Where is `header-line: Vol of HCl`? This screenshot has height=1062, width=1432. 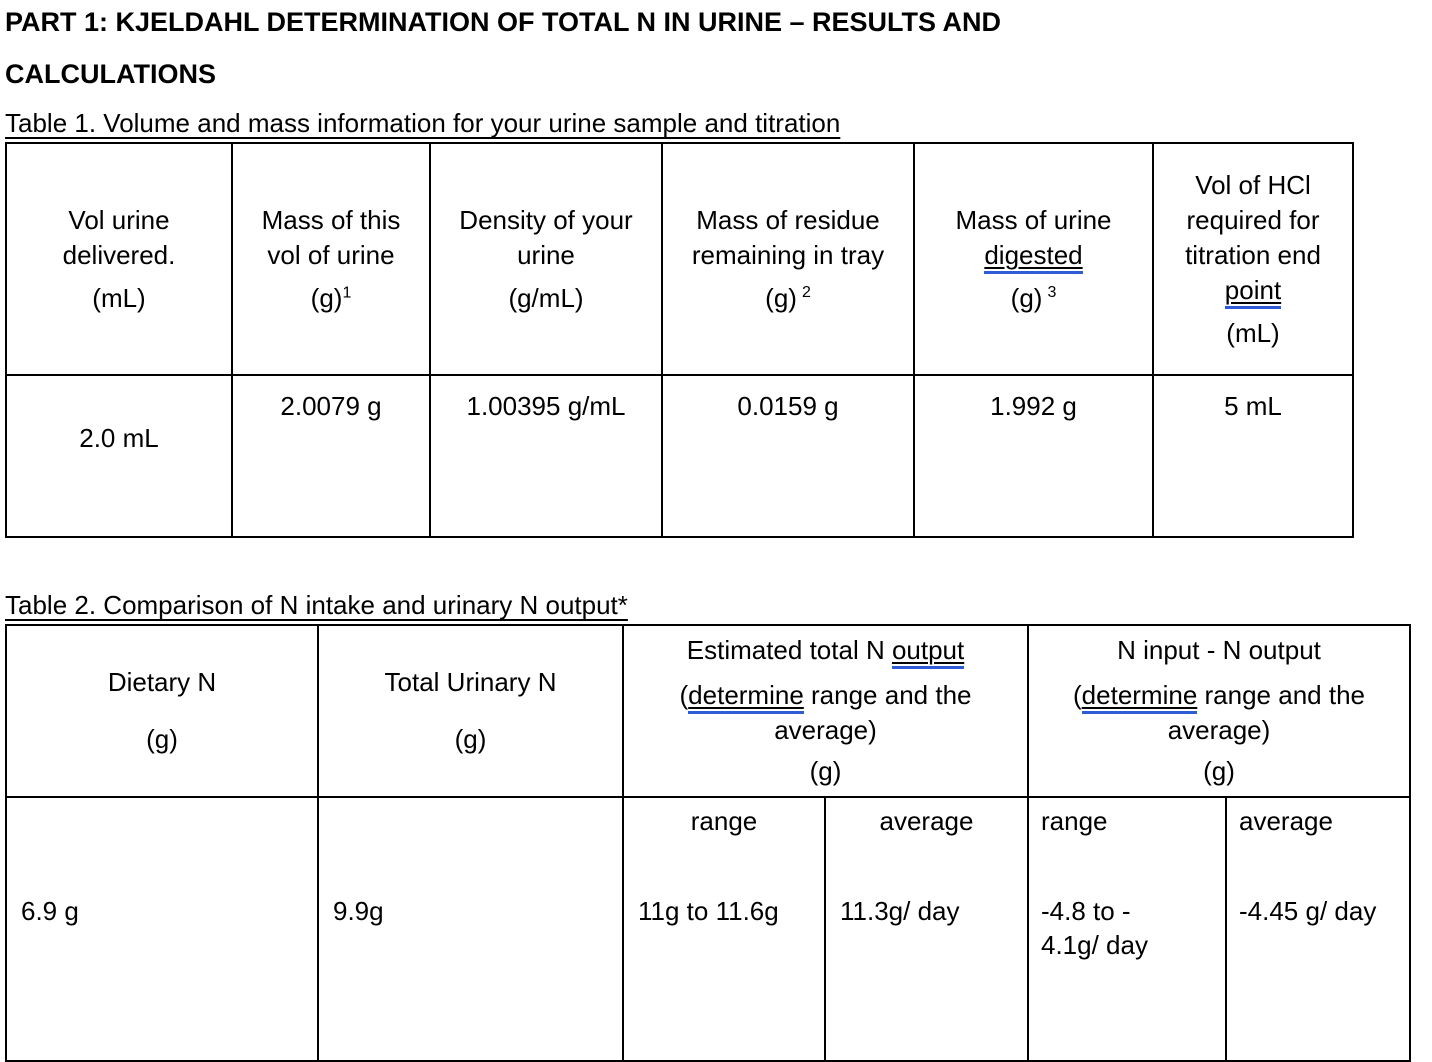
header-line: Vol of HCl is located at coordinates (1253, 184).